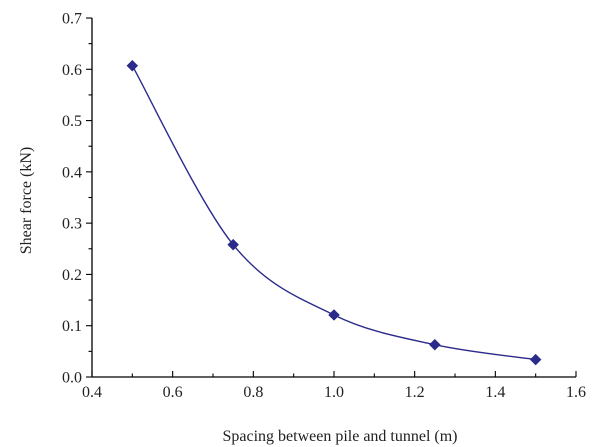 This screenshot has width=593, height=447. Describe the element at coordinates (173, 392) in the screenshot. I see `x-tick-label: 0.6` at that location.